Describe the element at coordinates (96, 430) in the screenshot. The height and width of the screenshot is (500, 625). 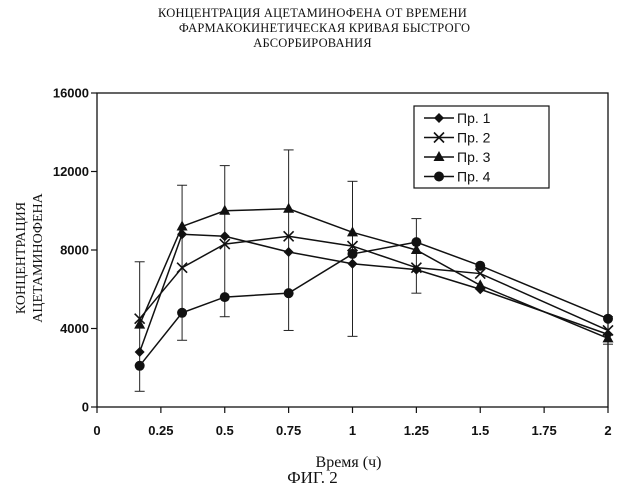
I see `x-tick-label: 0` at that location.